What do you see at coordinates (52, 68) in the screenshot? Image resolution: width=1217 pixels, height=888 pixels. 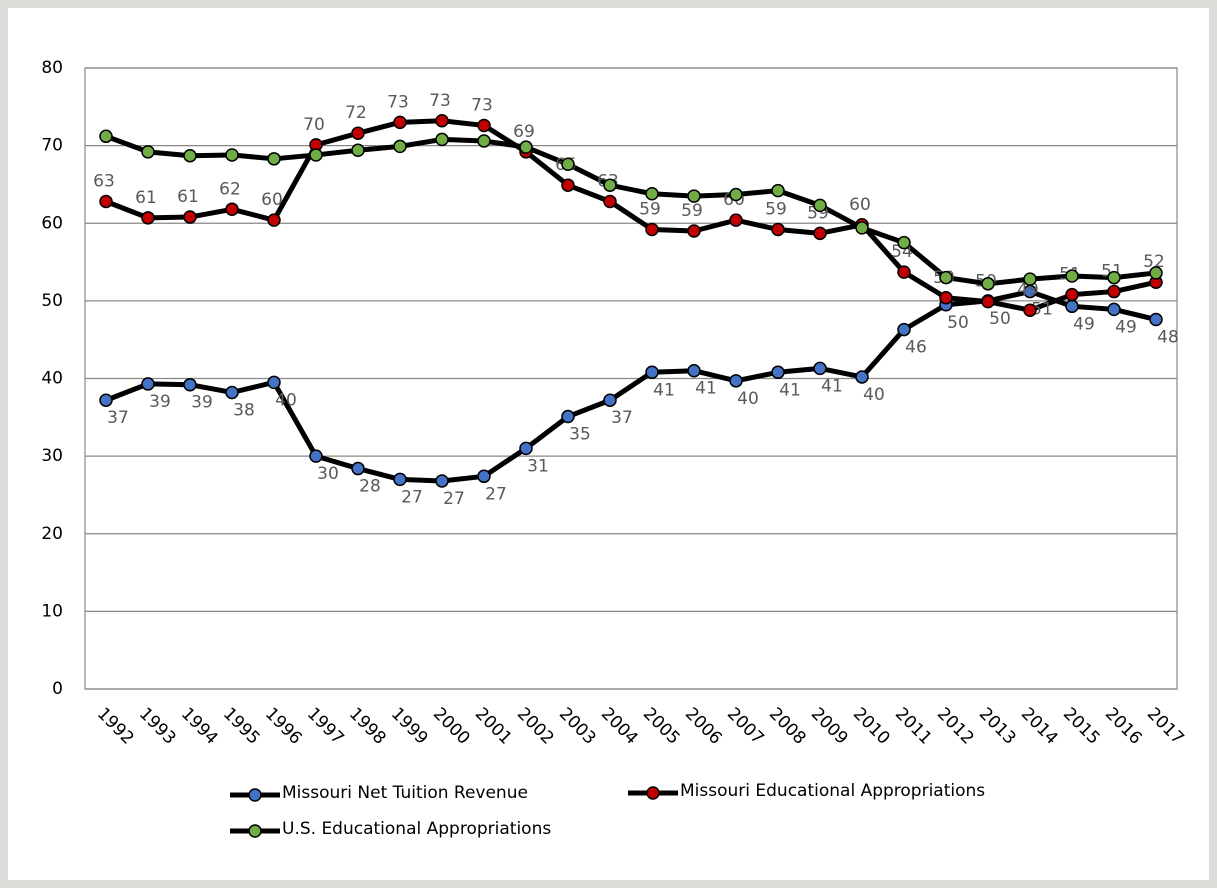 I see `y-tick-label: 80` at bounding box center [52, 68].